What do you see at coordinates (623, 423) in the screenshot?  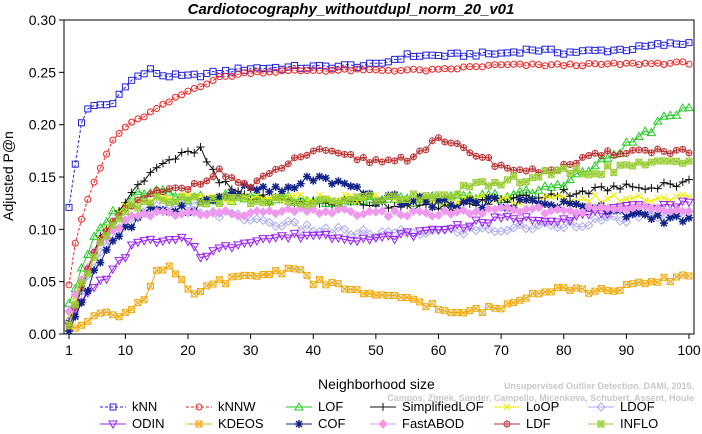 I see `legend-item-inflo: INFLO` at bounding box center [623, 423].